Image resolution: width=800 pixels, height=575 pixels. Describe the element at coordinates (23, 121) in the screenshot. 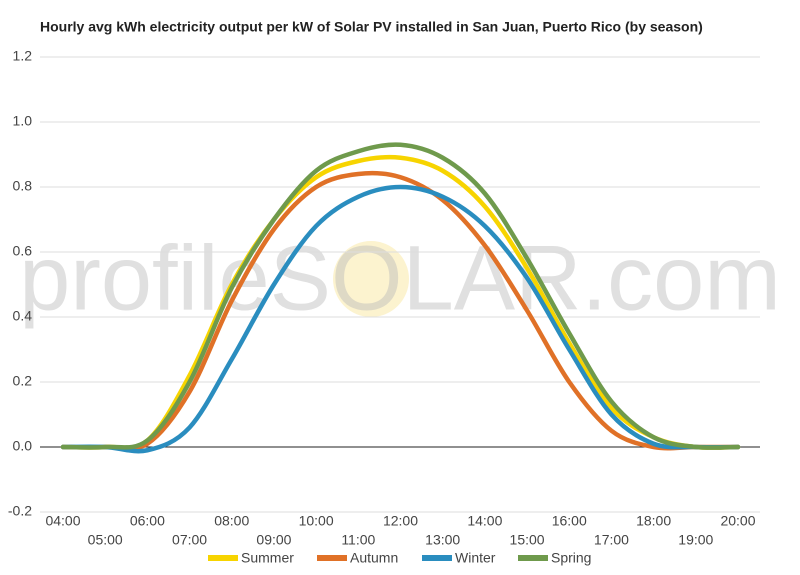

I see `y-tick-label: 1.0` at that location.